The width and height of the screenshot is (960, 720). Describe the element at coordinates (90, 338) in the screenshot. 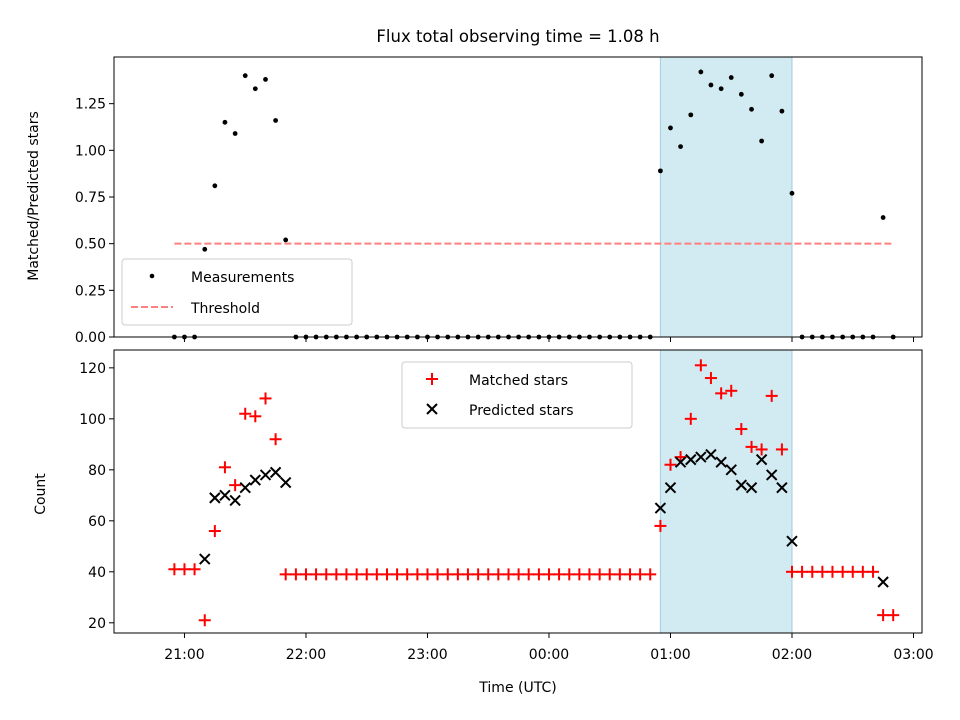

I see `ratio-y-tick-label: 0.00` at that location.